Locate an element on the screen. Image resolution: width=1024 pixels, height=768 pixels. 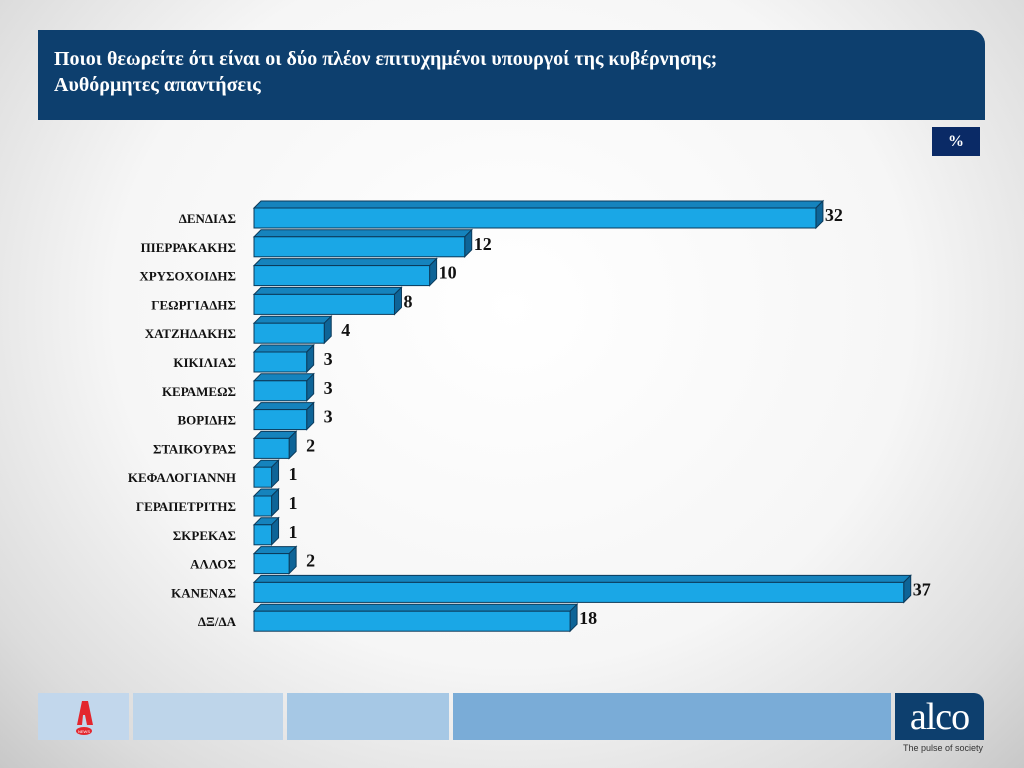
category-label: ΣΚΡΕΚΑΣ is located at coordinates (204, 535).